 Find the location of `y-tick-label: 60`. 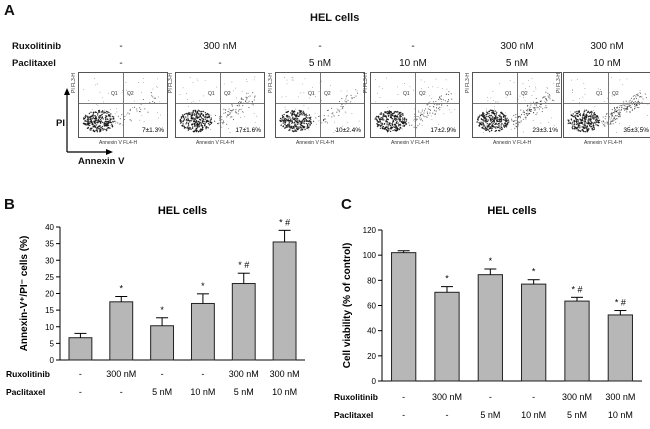

y-tick-label: 60 is located at coordinates (371, 306).